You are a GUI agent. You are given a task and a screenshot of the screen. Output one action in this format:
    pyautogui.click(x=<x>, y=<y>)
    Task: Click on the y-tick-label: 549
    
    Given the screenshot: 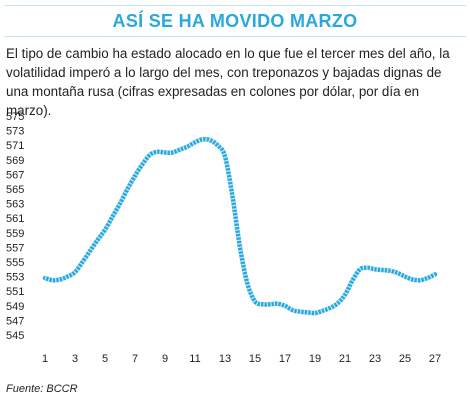 What is the action you would take?
    pyautogui.click(x=15, y=307)
    